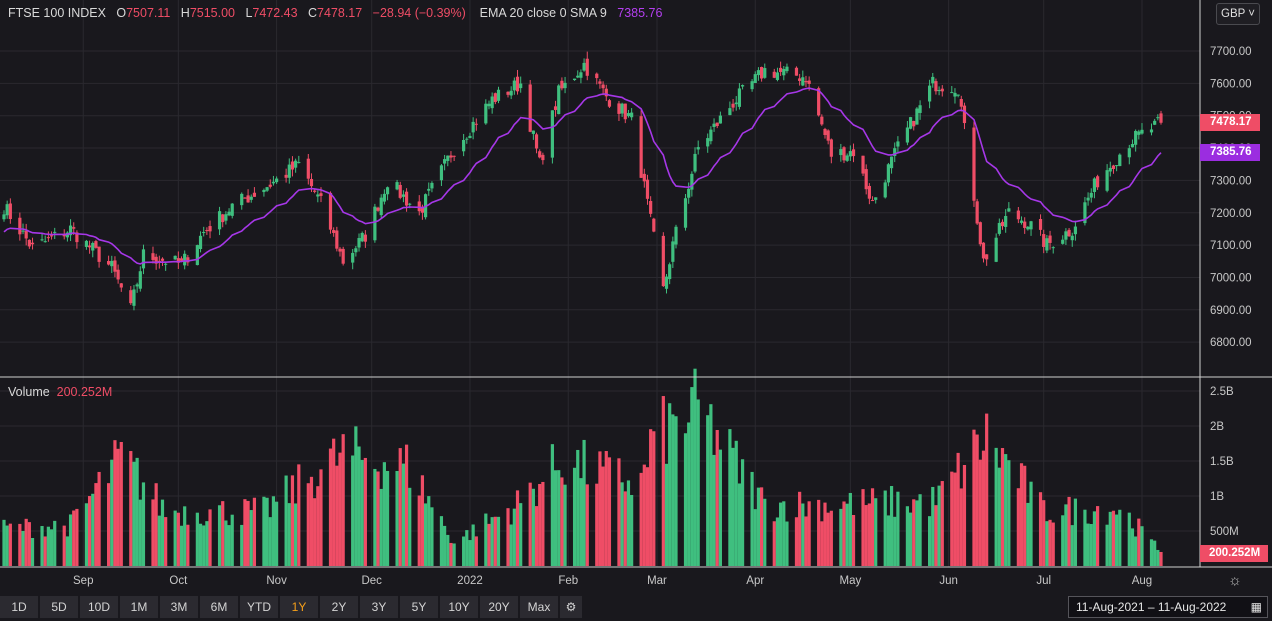 The height and width of the screenshot is (621, 1272). I want to click on range-button-3y: 3Y, so click(379, 607).